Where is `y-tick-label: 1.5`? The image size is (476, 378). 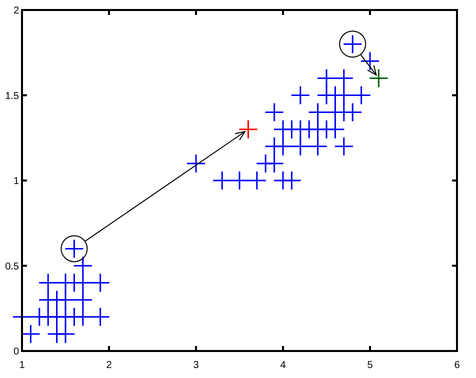 y-tick-label: 1.5 is located at coordinates (12, 96).